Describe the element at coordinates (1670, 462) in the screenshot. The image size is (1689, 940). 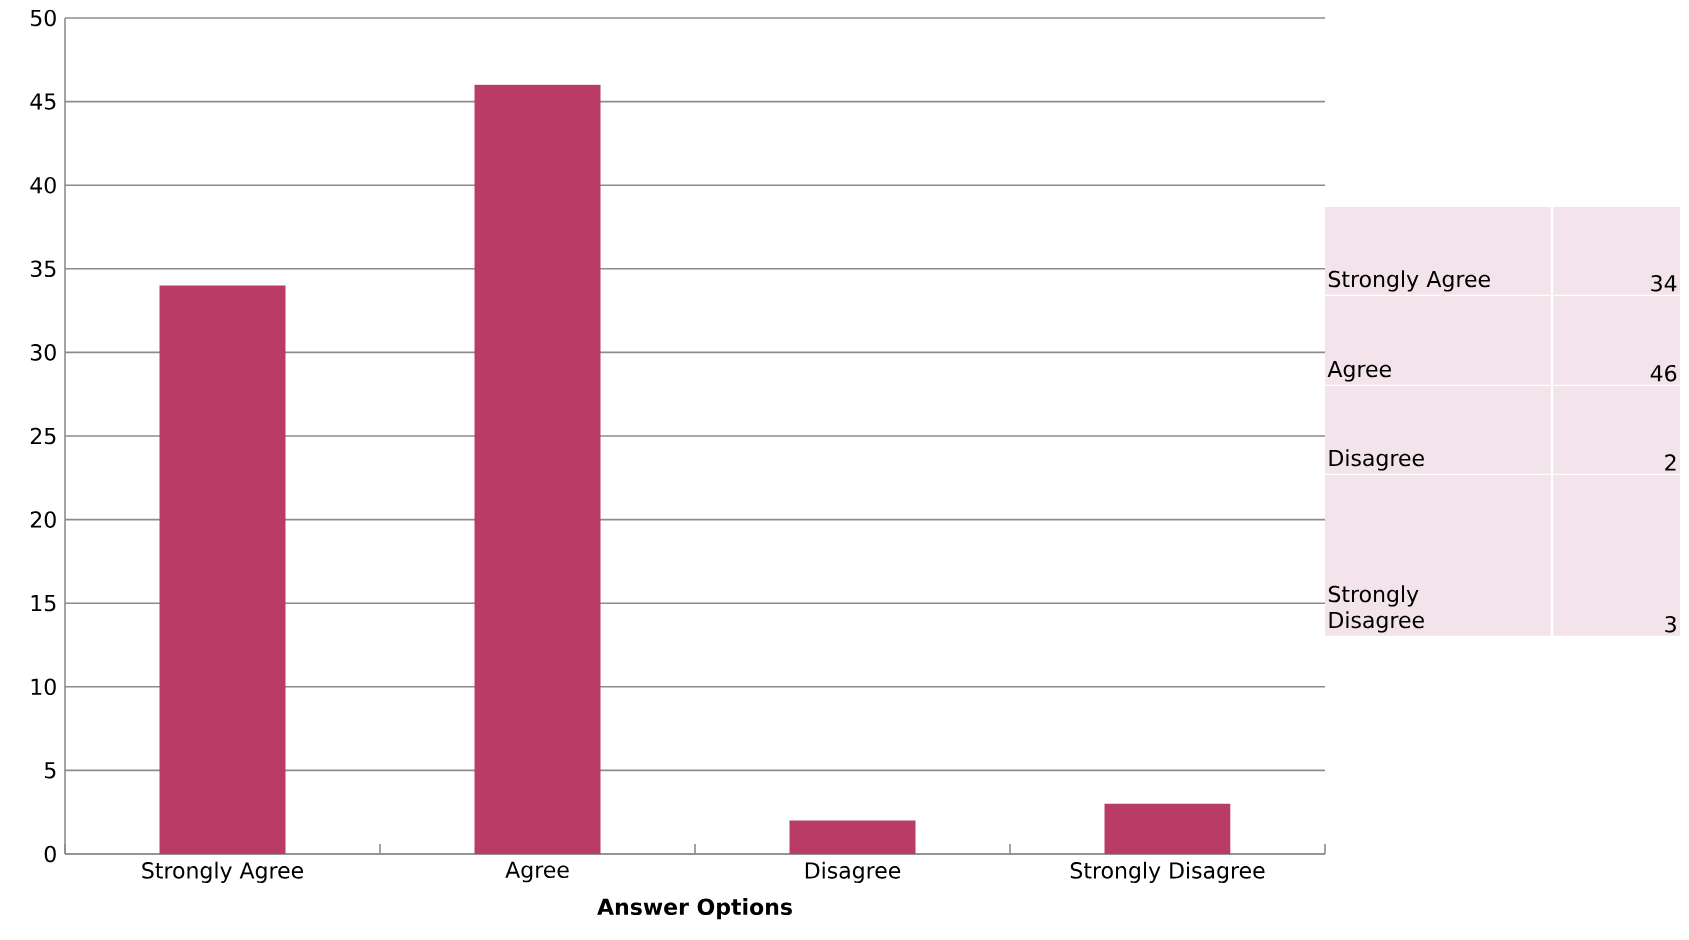
I see `data-label: 2` at that location.